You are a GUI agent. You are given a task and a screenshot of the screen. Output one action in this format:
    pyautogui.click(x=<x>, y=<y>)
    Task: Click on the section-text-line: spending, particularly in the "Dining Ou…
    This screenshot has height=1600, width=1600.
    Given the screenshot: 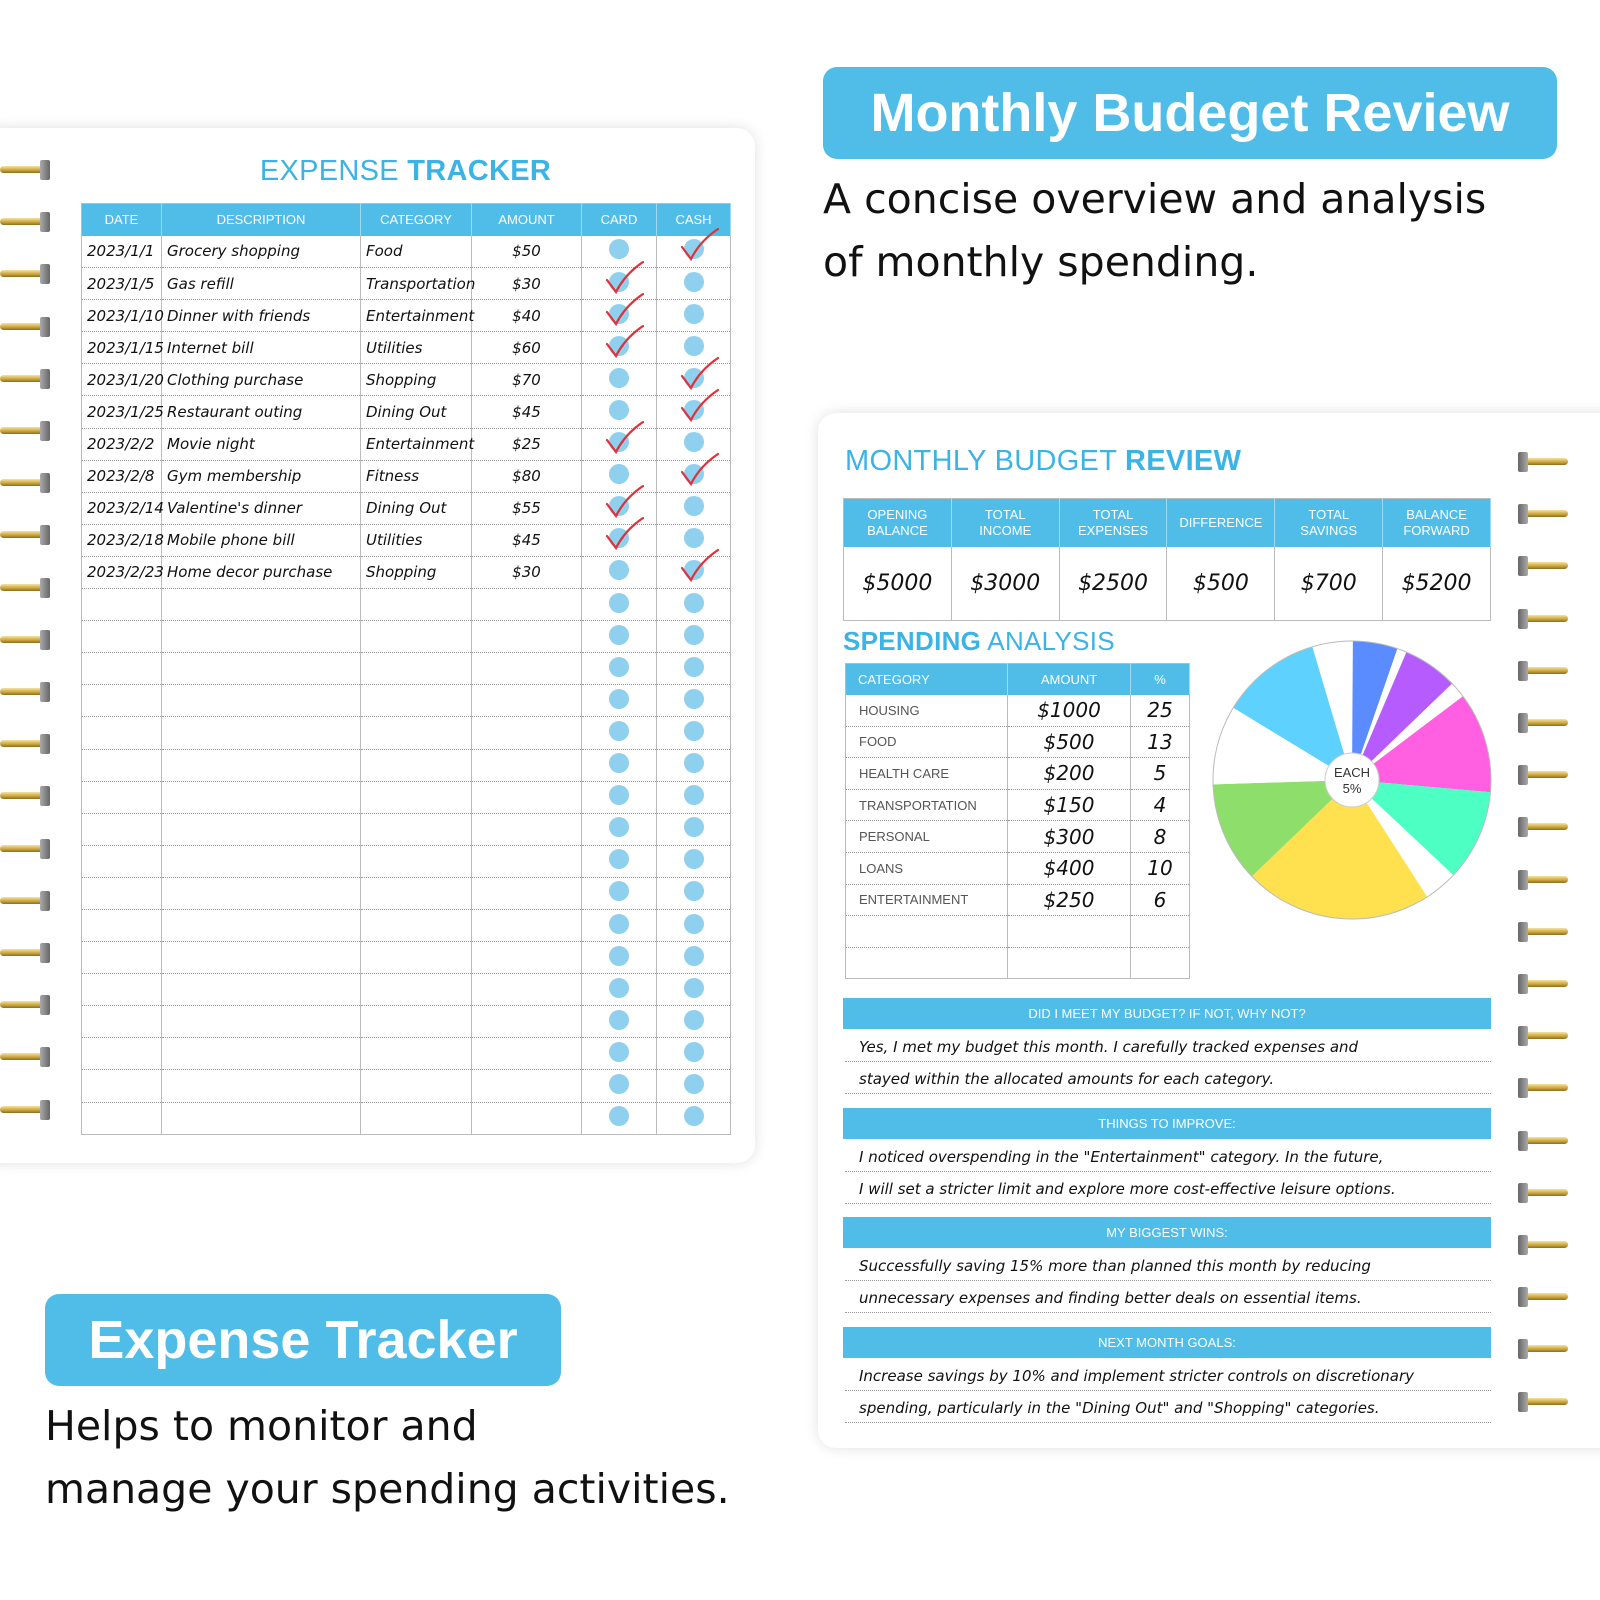 What is the action you would take?
    pyautogui.click(x=1168, y=1407)
    